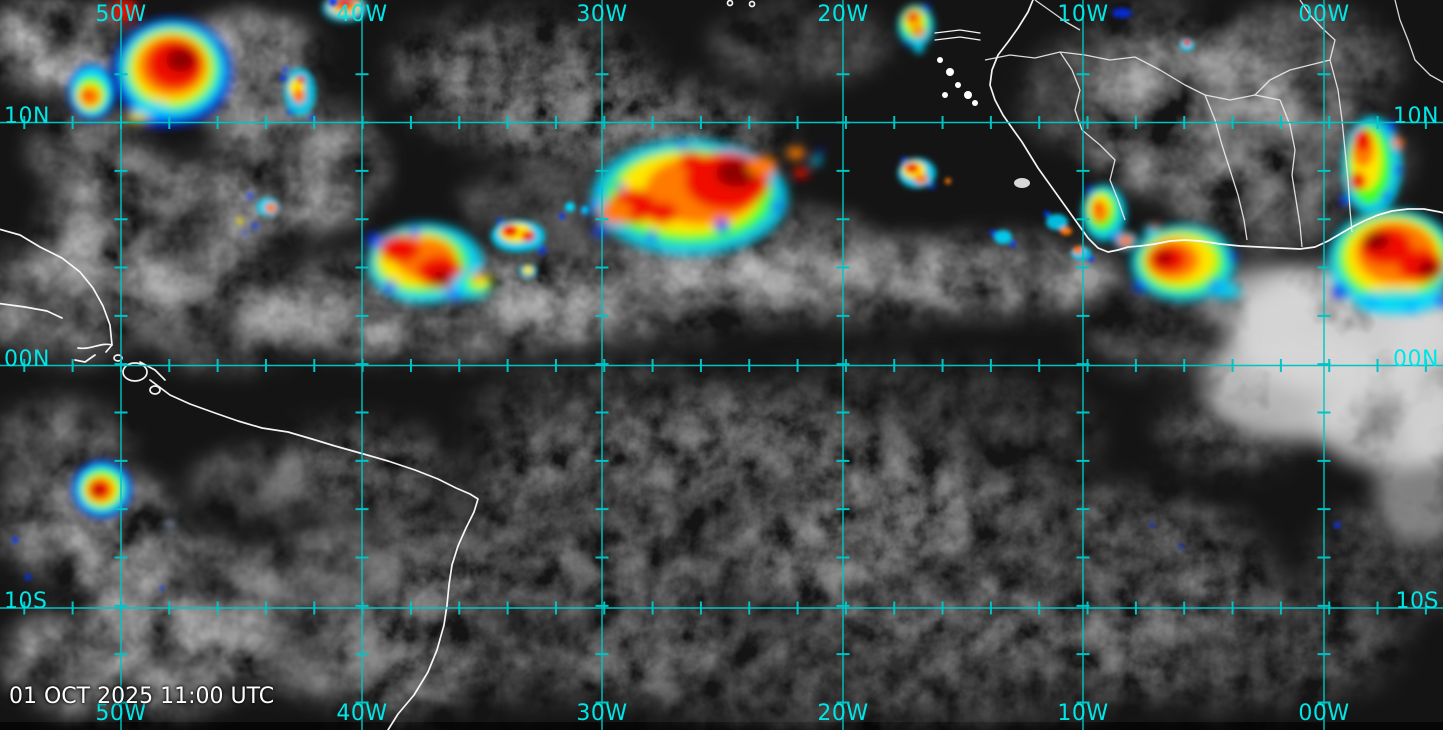 This screenshot has width=1443, height=730. Describe the element at coordinates (704, 197) in the screenshot. I see `storm-cell-itcz-central` at that location.